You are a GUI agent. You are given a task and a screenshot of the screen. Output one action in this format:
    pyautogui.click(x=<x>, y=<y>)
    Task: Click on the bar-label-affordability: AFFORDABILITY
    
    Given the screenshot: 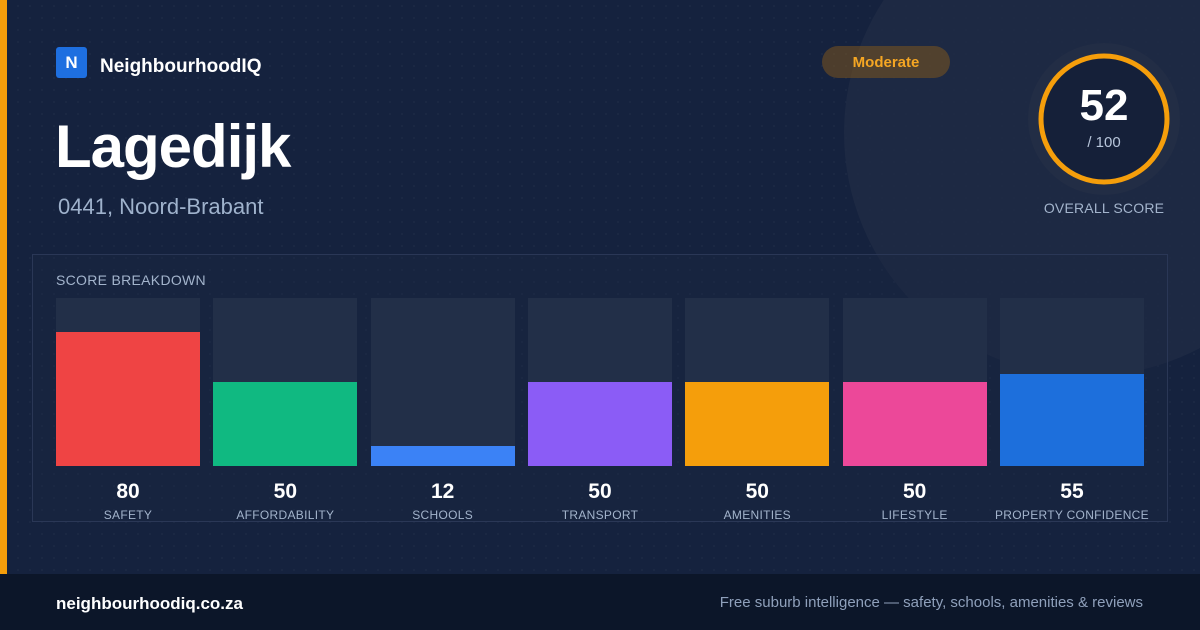 What is the action you would take?
    pyautogui.click(x=285, y=515)
    